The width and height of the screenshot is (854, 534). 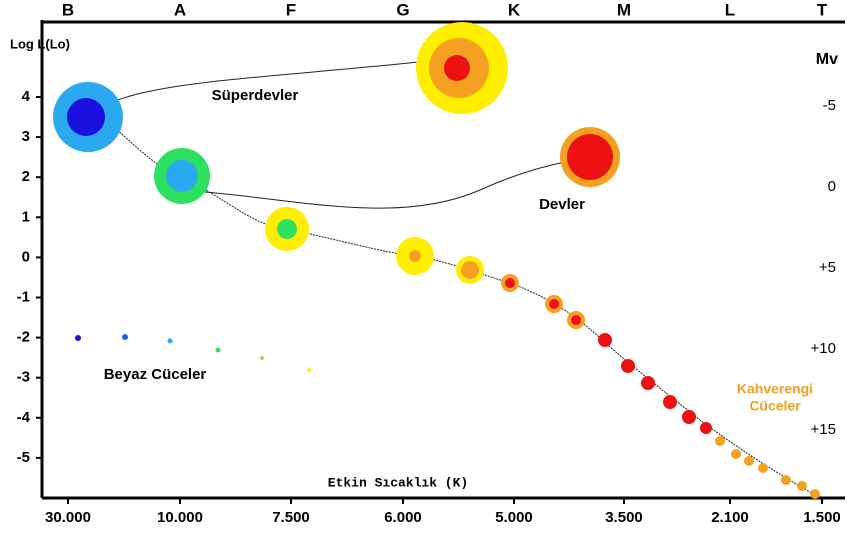 I want to click on bottom-axis-label: Etkin Sıcaklık (K), so click(x=398, y=482).